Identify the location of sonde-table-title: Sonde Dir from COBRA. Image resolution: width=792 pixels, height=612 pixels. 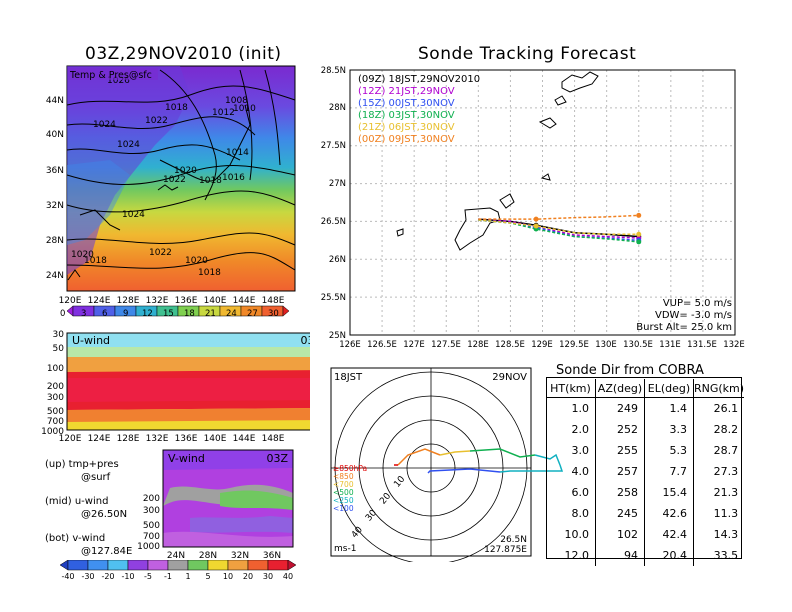
(630, 370).